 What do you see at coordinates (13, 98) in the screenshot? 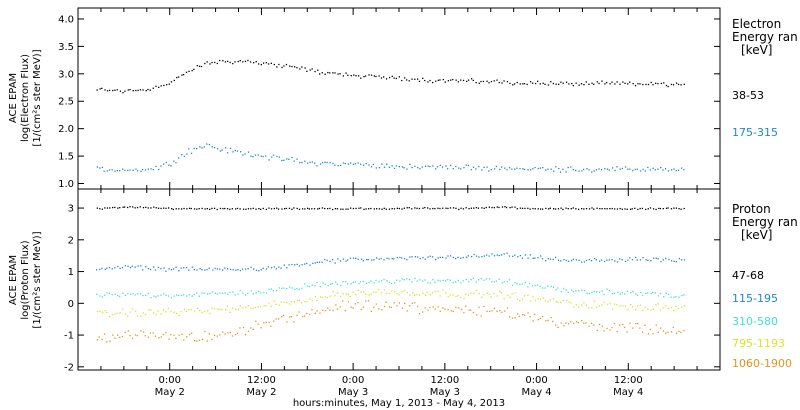
I see `electron-ylabel-line1: ACE EPAM` at bounding box center [13, 98].